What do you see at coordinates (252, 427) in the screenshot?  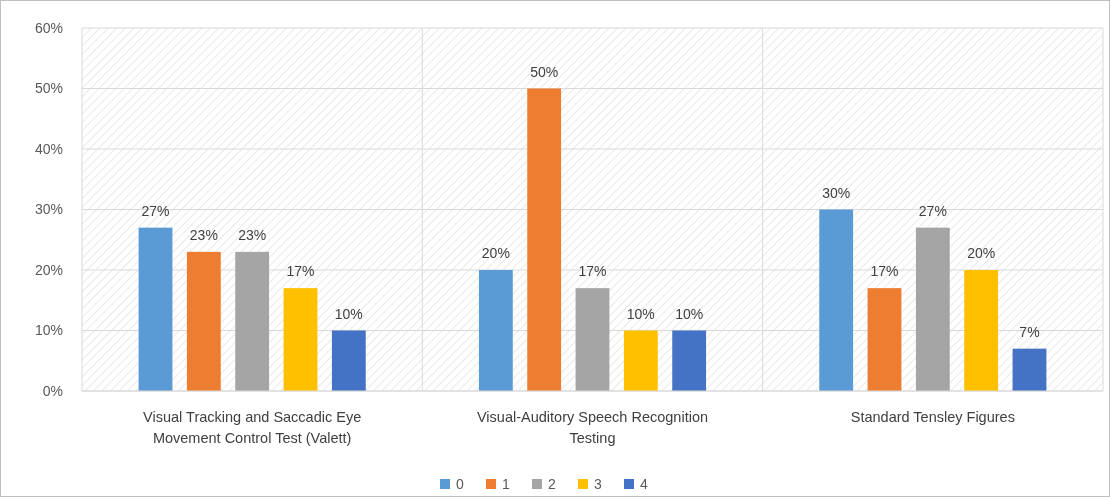 I see `x-tick-label: Visual Tracking and Saccadic Eye Movement Control Test (Valett)` at bounding box center [252, 427].